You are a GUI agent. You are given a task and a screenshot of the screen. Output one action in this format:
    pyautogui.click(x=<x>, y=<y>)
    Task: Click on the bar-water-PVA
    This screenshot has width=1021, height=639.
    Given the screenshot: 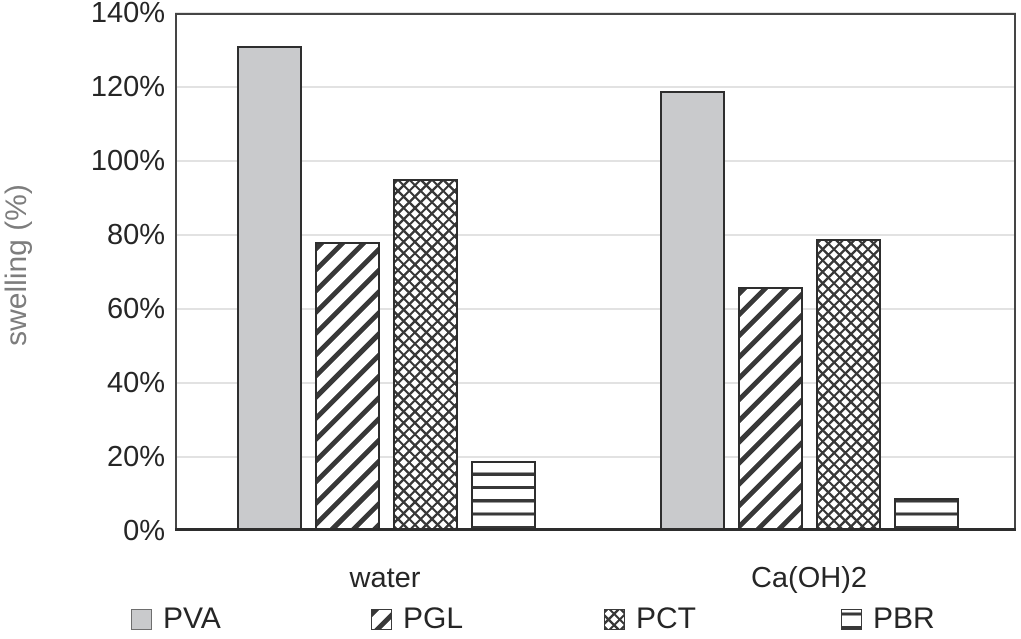 What is the action you would take?
    pyautogui.click(x=269, y=288)
    